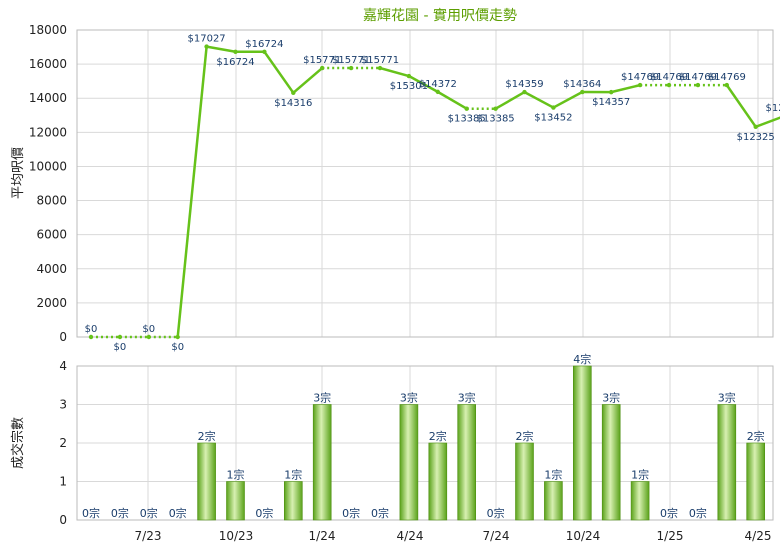 The image size is (780, 550). Describe the element at coordinates (18, 443) in the screenshot. I see `bar-y-axis-label: 成交宗數` at that location.